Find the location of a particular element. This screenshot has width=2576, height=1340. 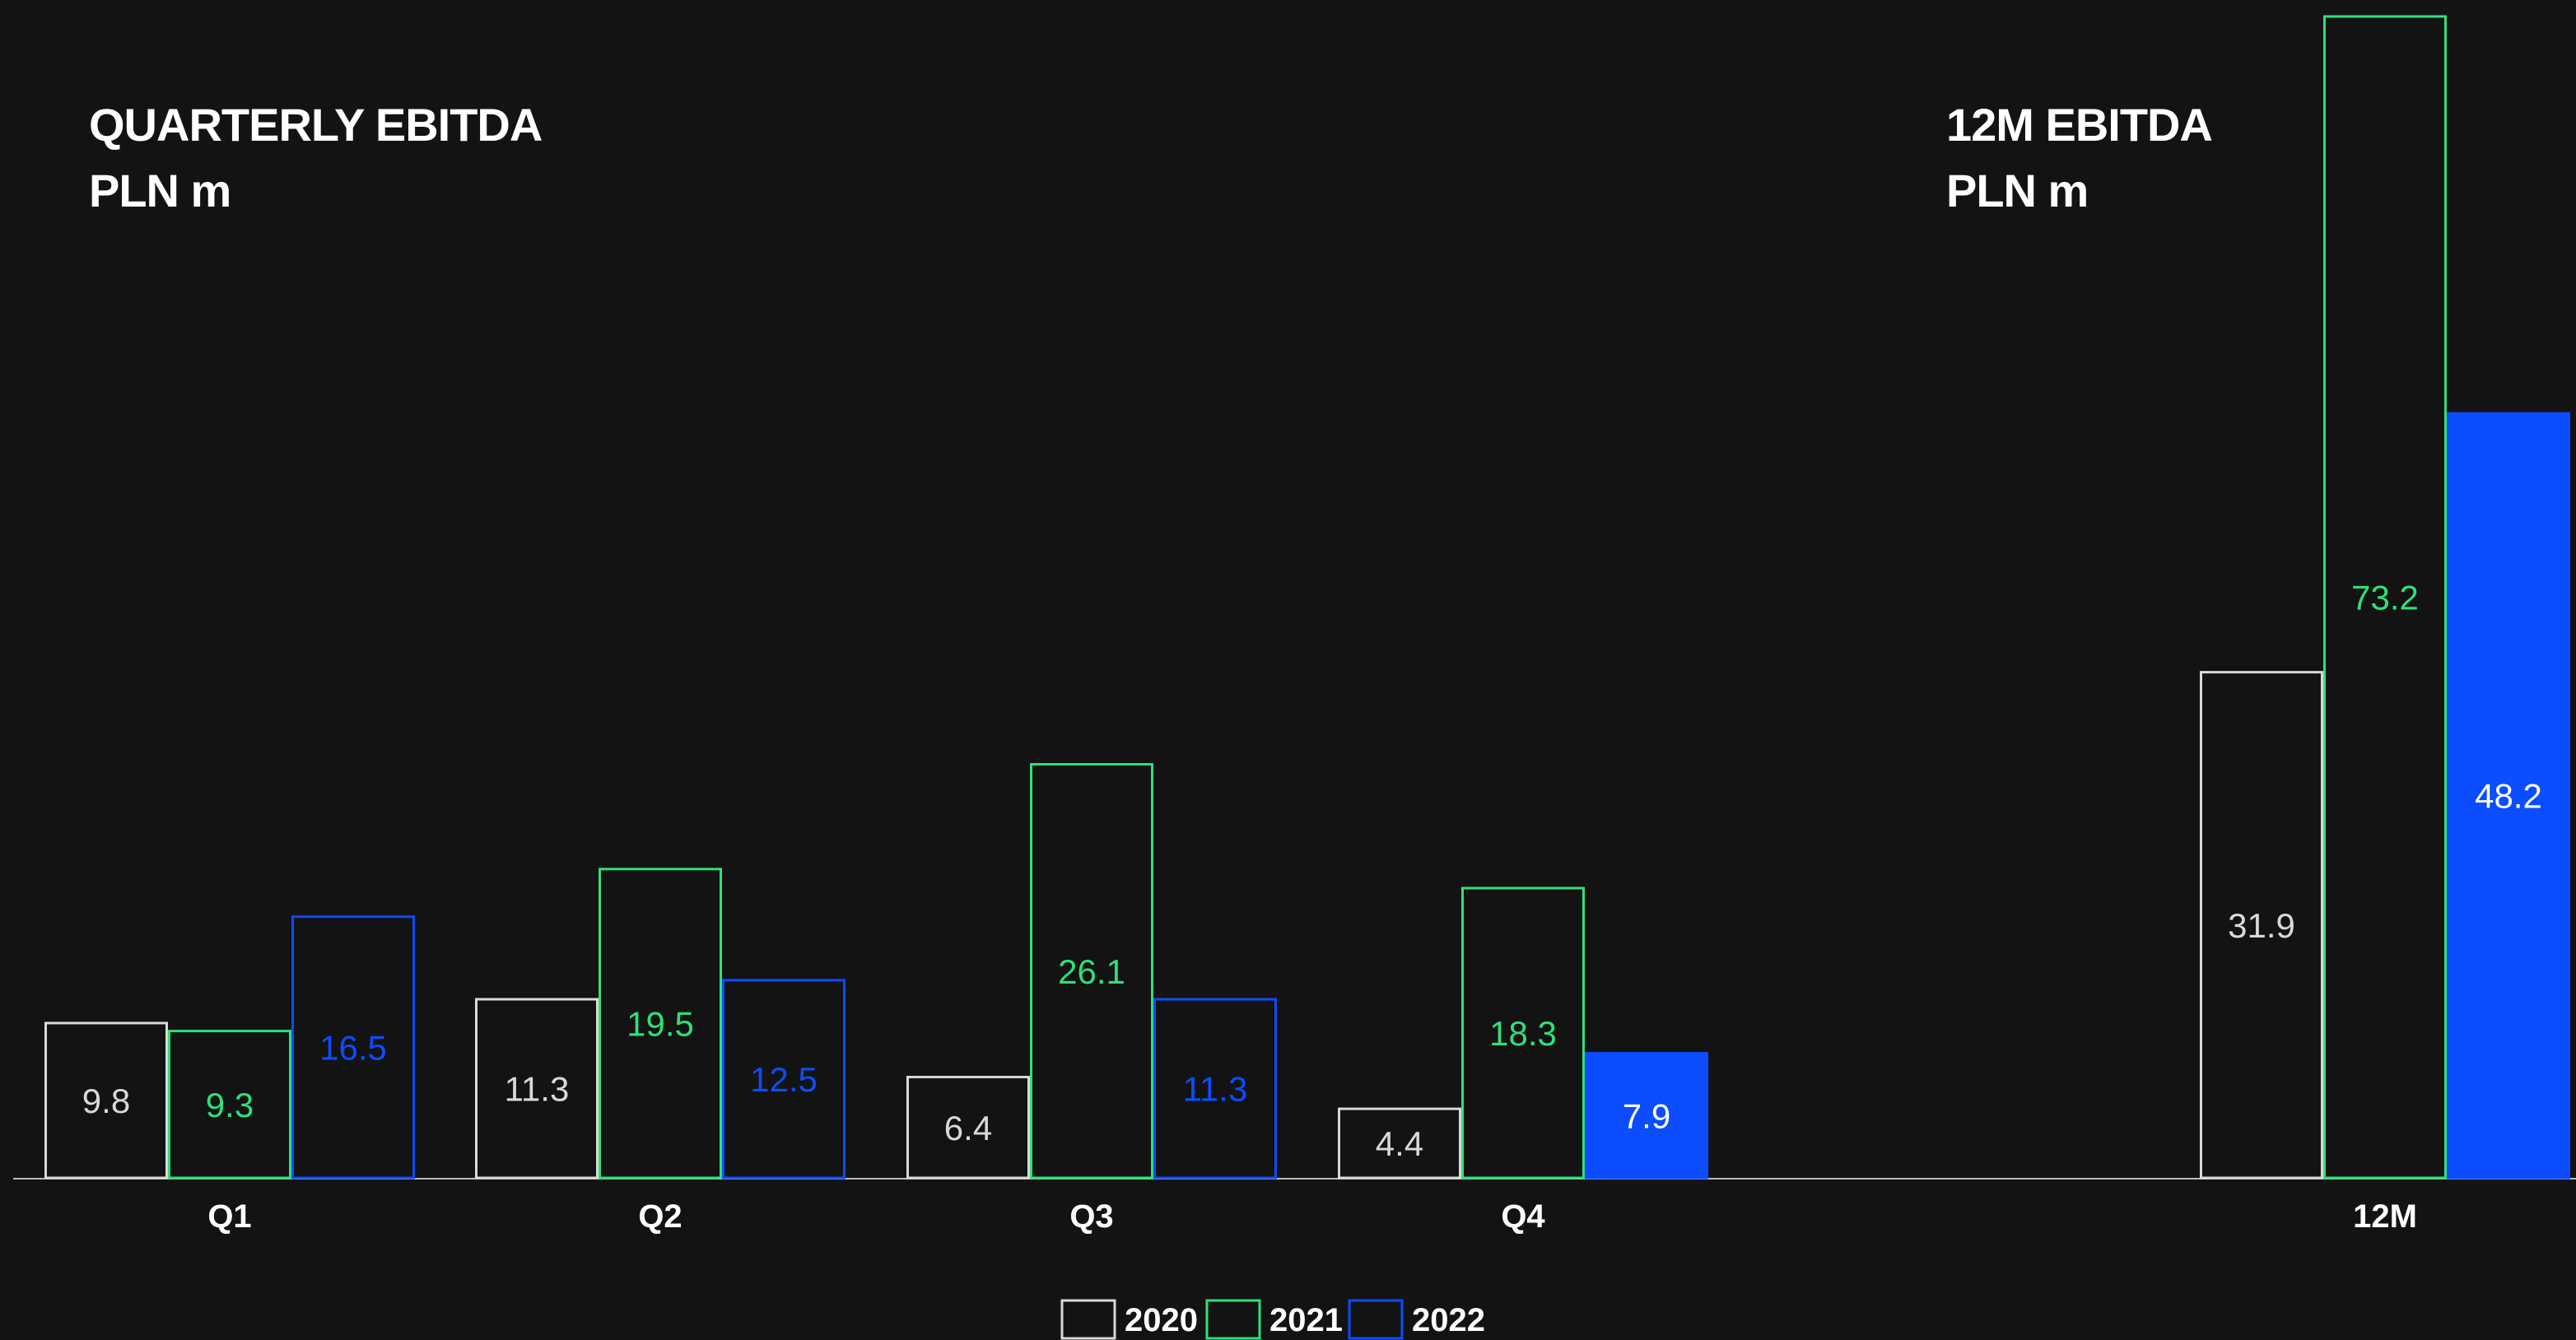

data-label-q4-2021: 18.3 is located at coordinates (1523, 1033).